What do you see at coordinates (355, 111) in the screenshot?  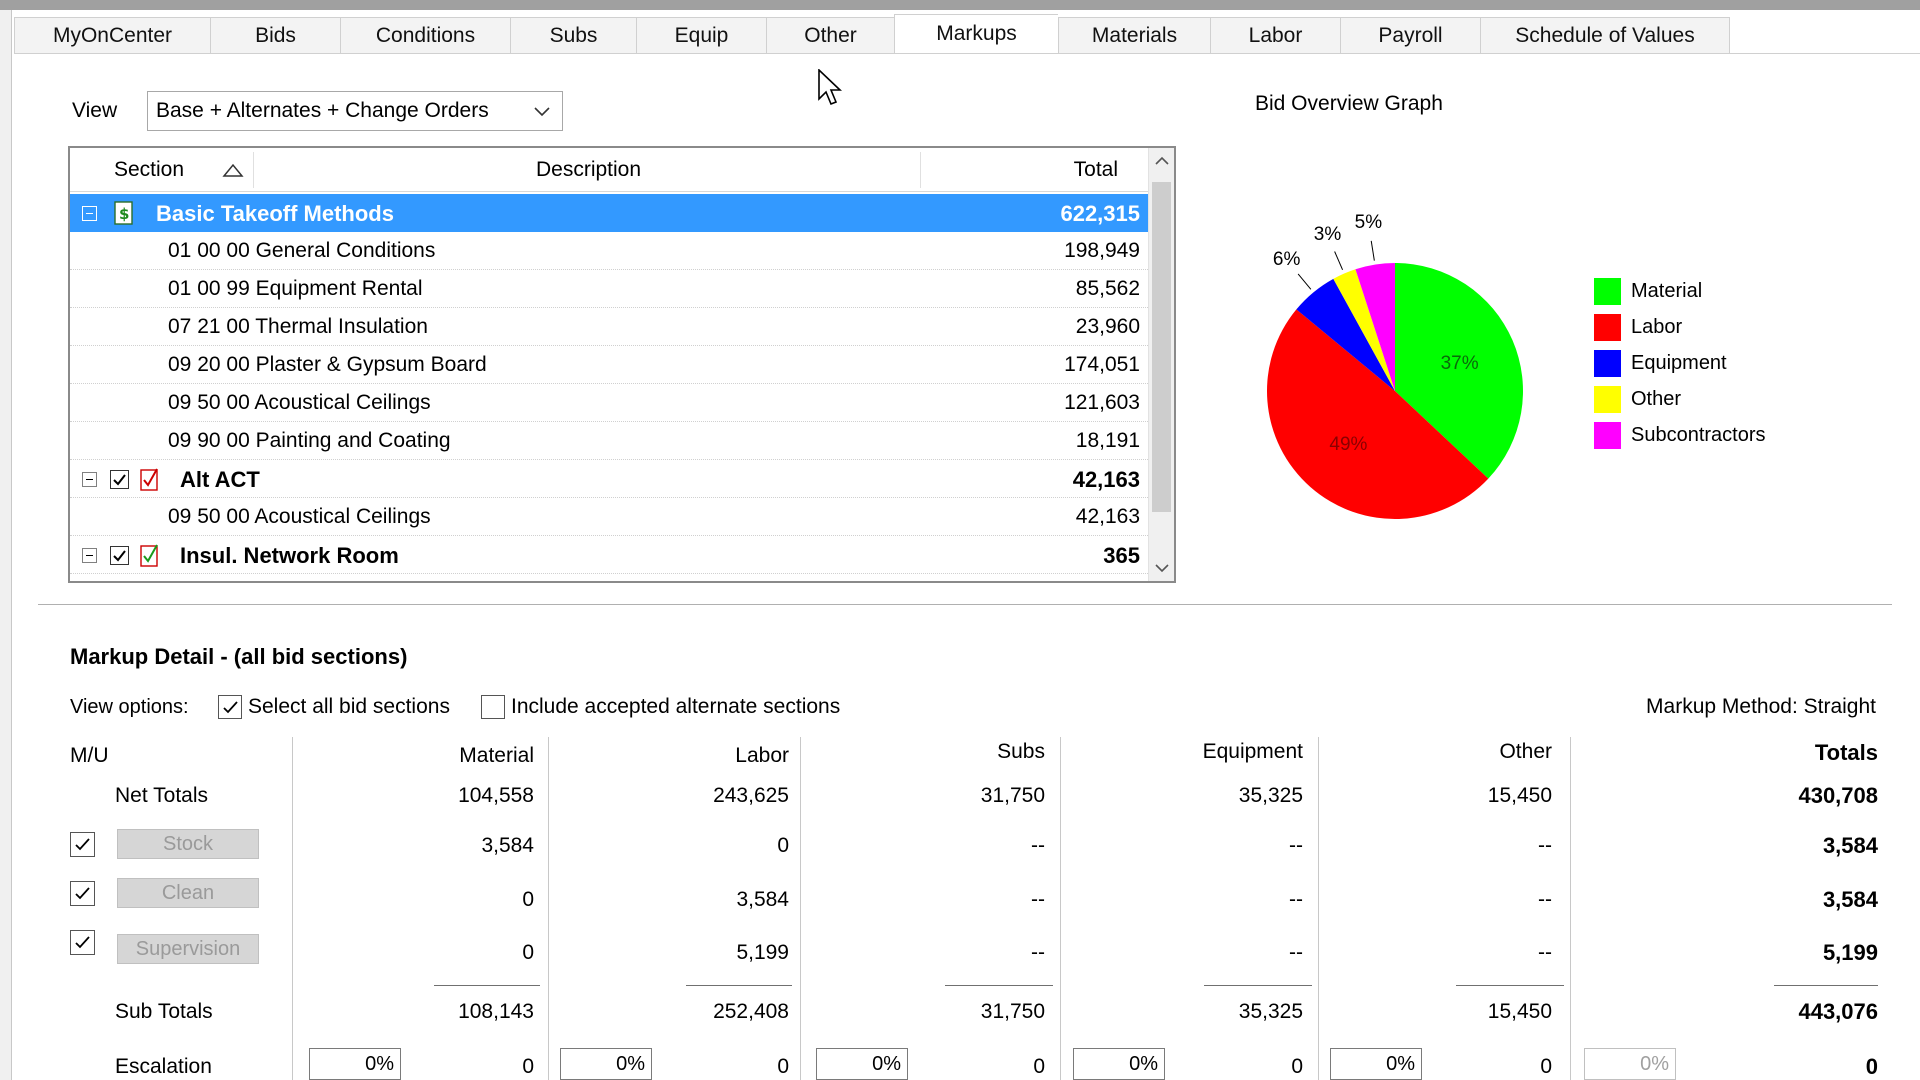 I see `view-dropdown: Base + Alternates + Change Orders` at bounding box center [355, 111].